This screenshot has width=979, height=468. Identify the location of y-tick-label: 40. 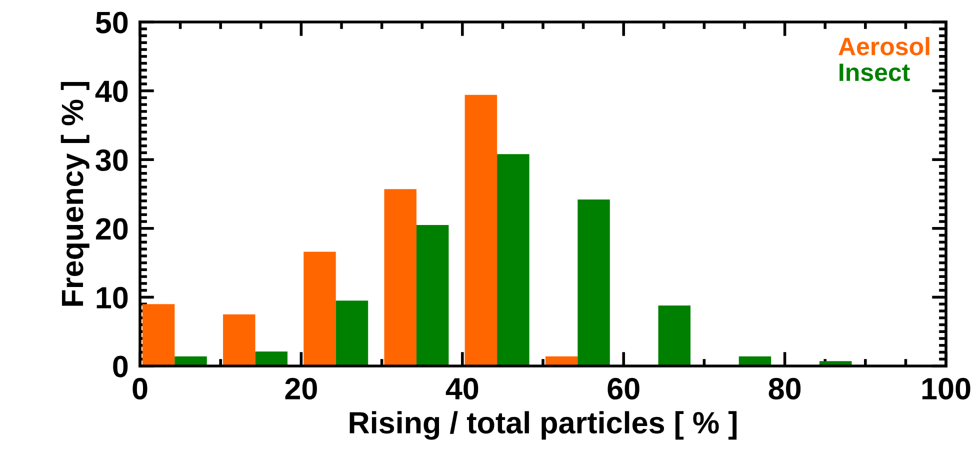
(111, 91).